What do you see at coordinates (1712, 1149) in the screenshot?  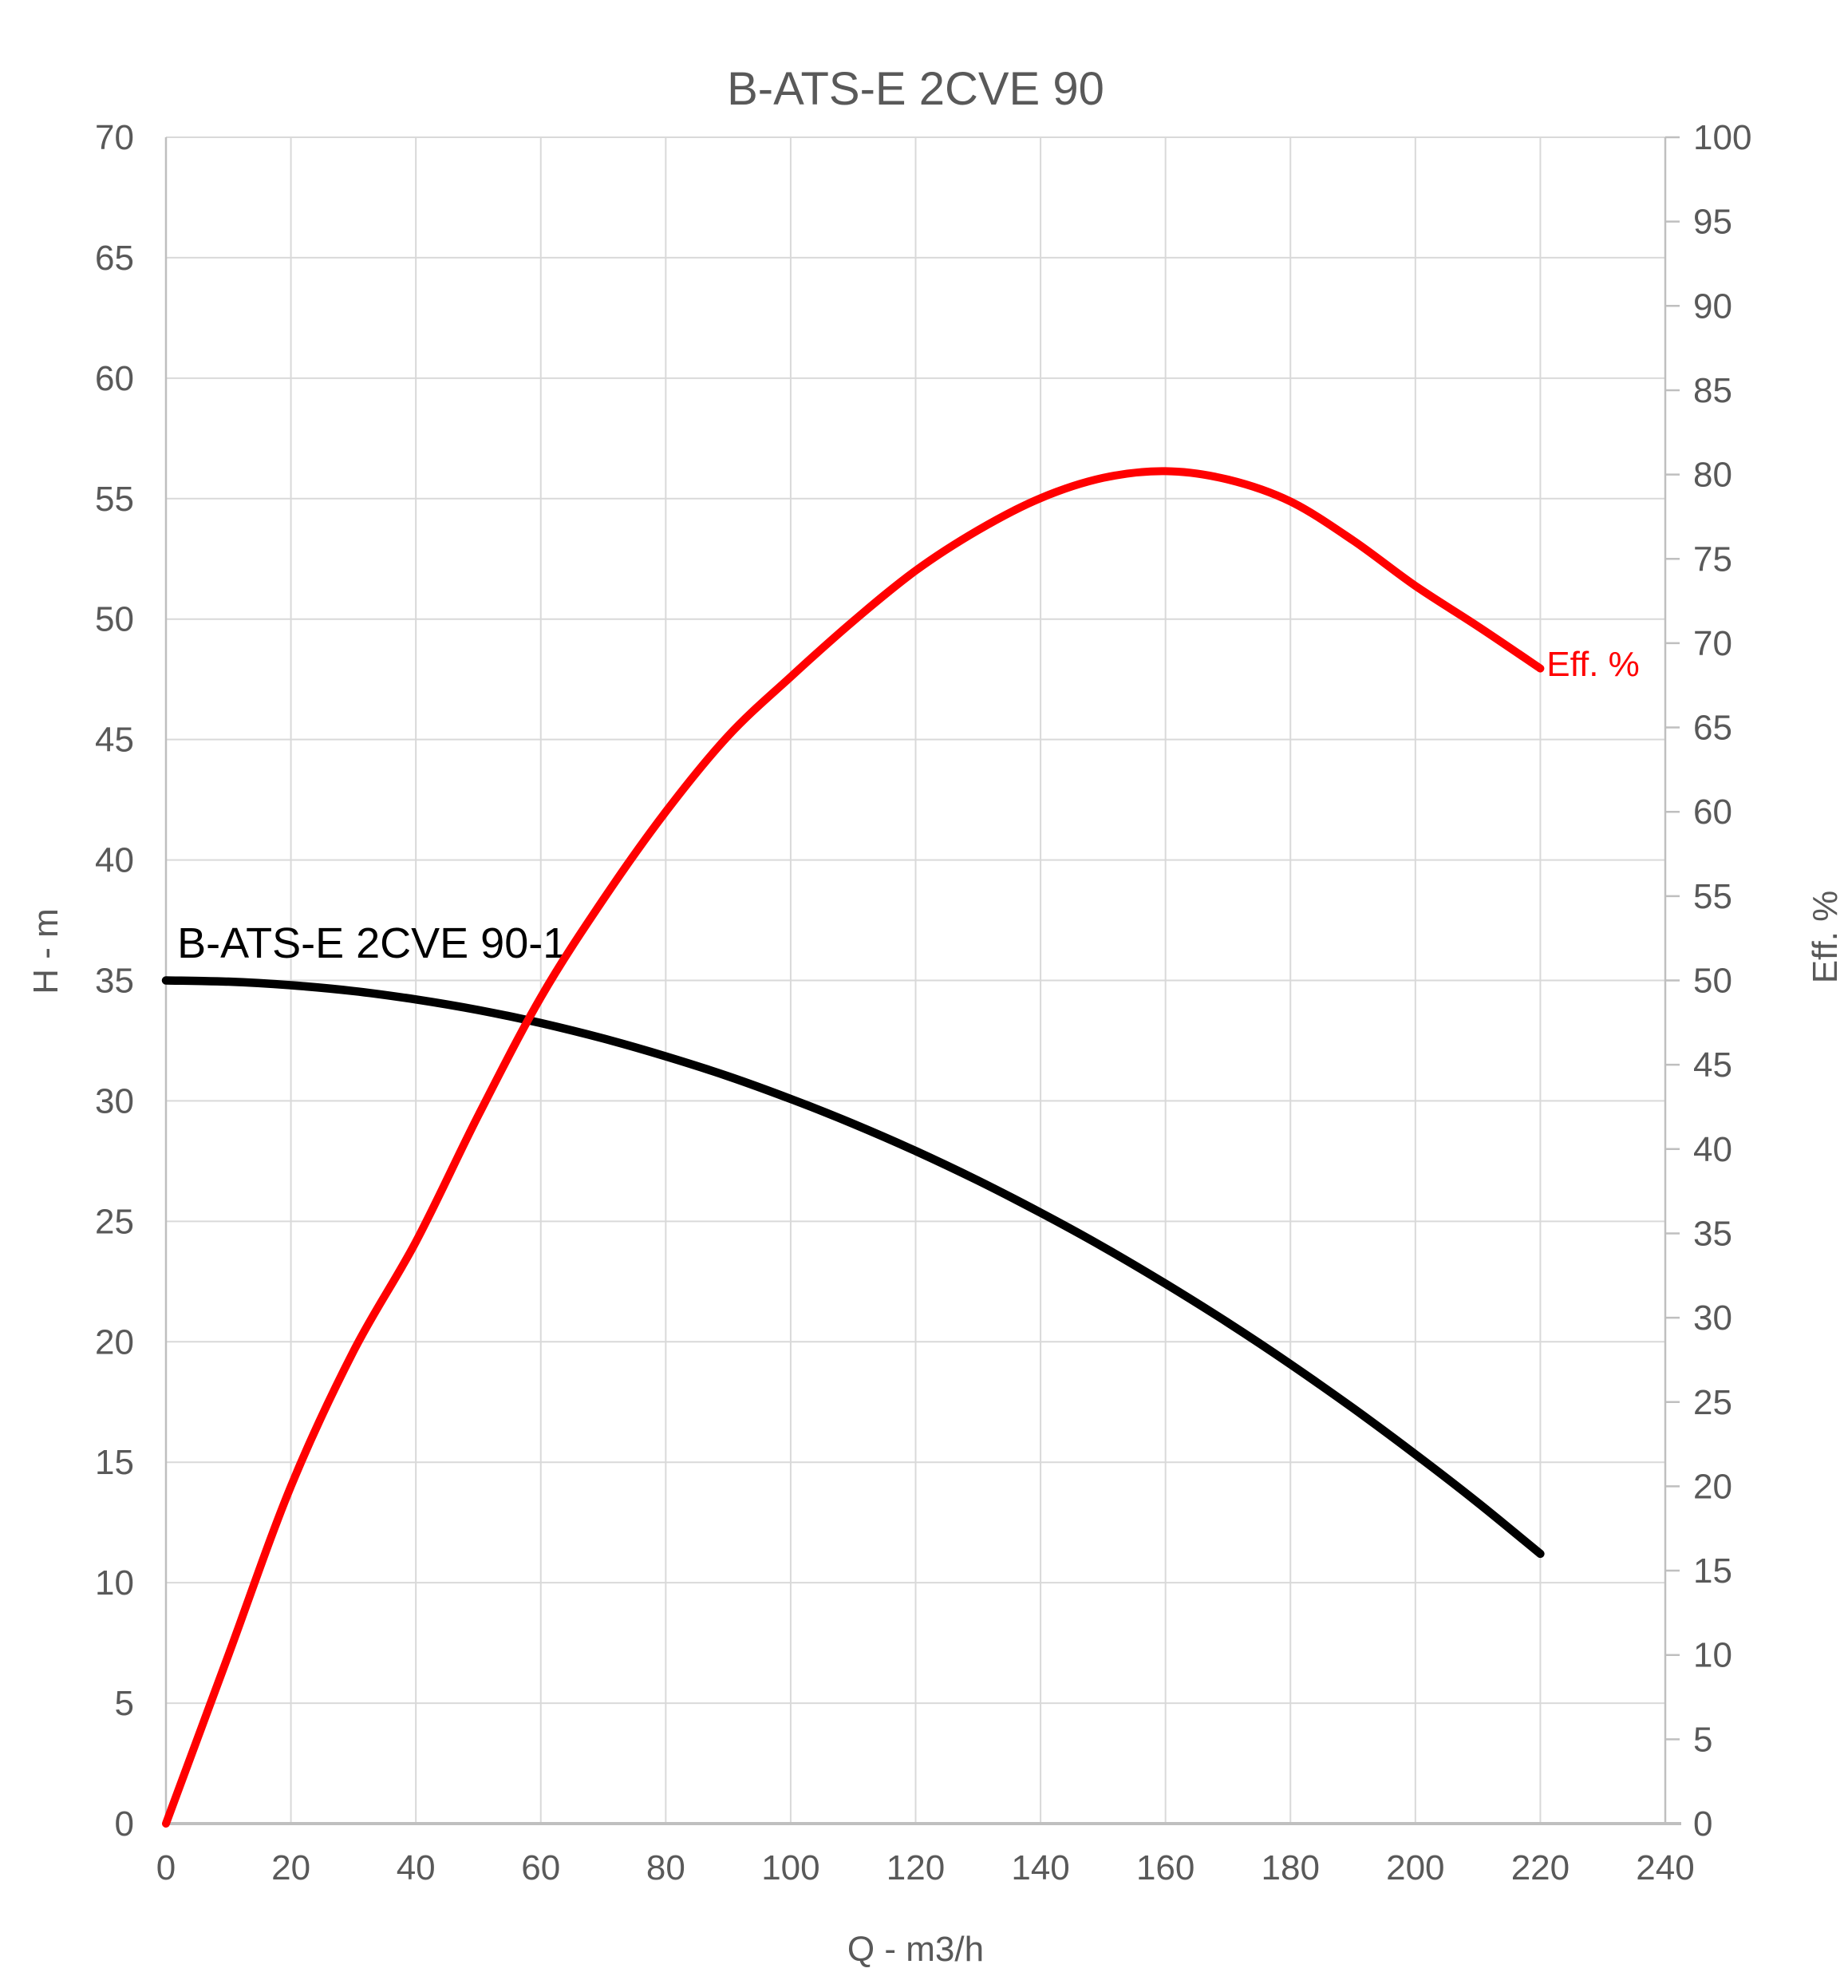 I see `right-axis-tick-label: 40` at bounding box center [1712, 1149].